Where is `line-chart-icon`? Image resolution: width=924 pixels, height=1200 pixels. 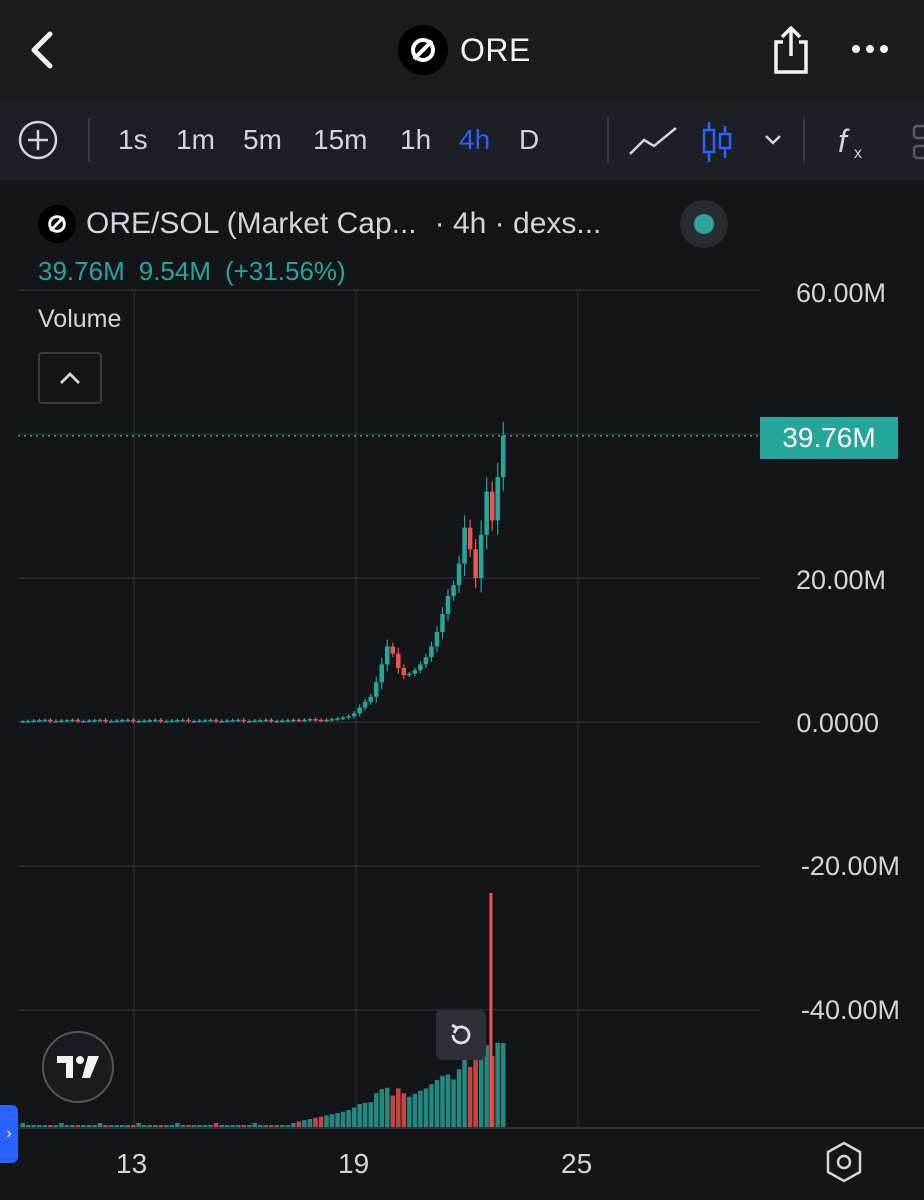 line-chart-icon is located at coordinates (653, 141).